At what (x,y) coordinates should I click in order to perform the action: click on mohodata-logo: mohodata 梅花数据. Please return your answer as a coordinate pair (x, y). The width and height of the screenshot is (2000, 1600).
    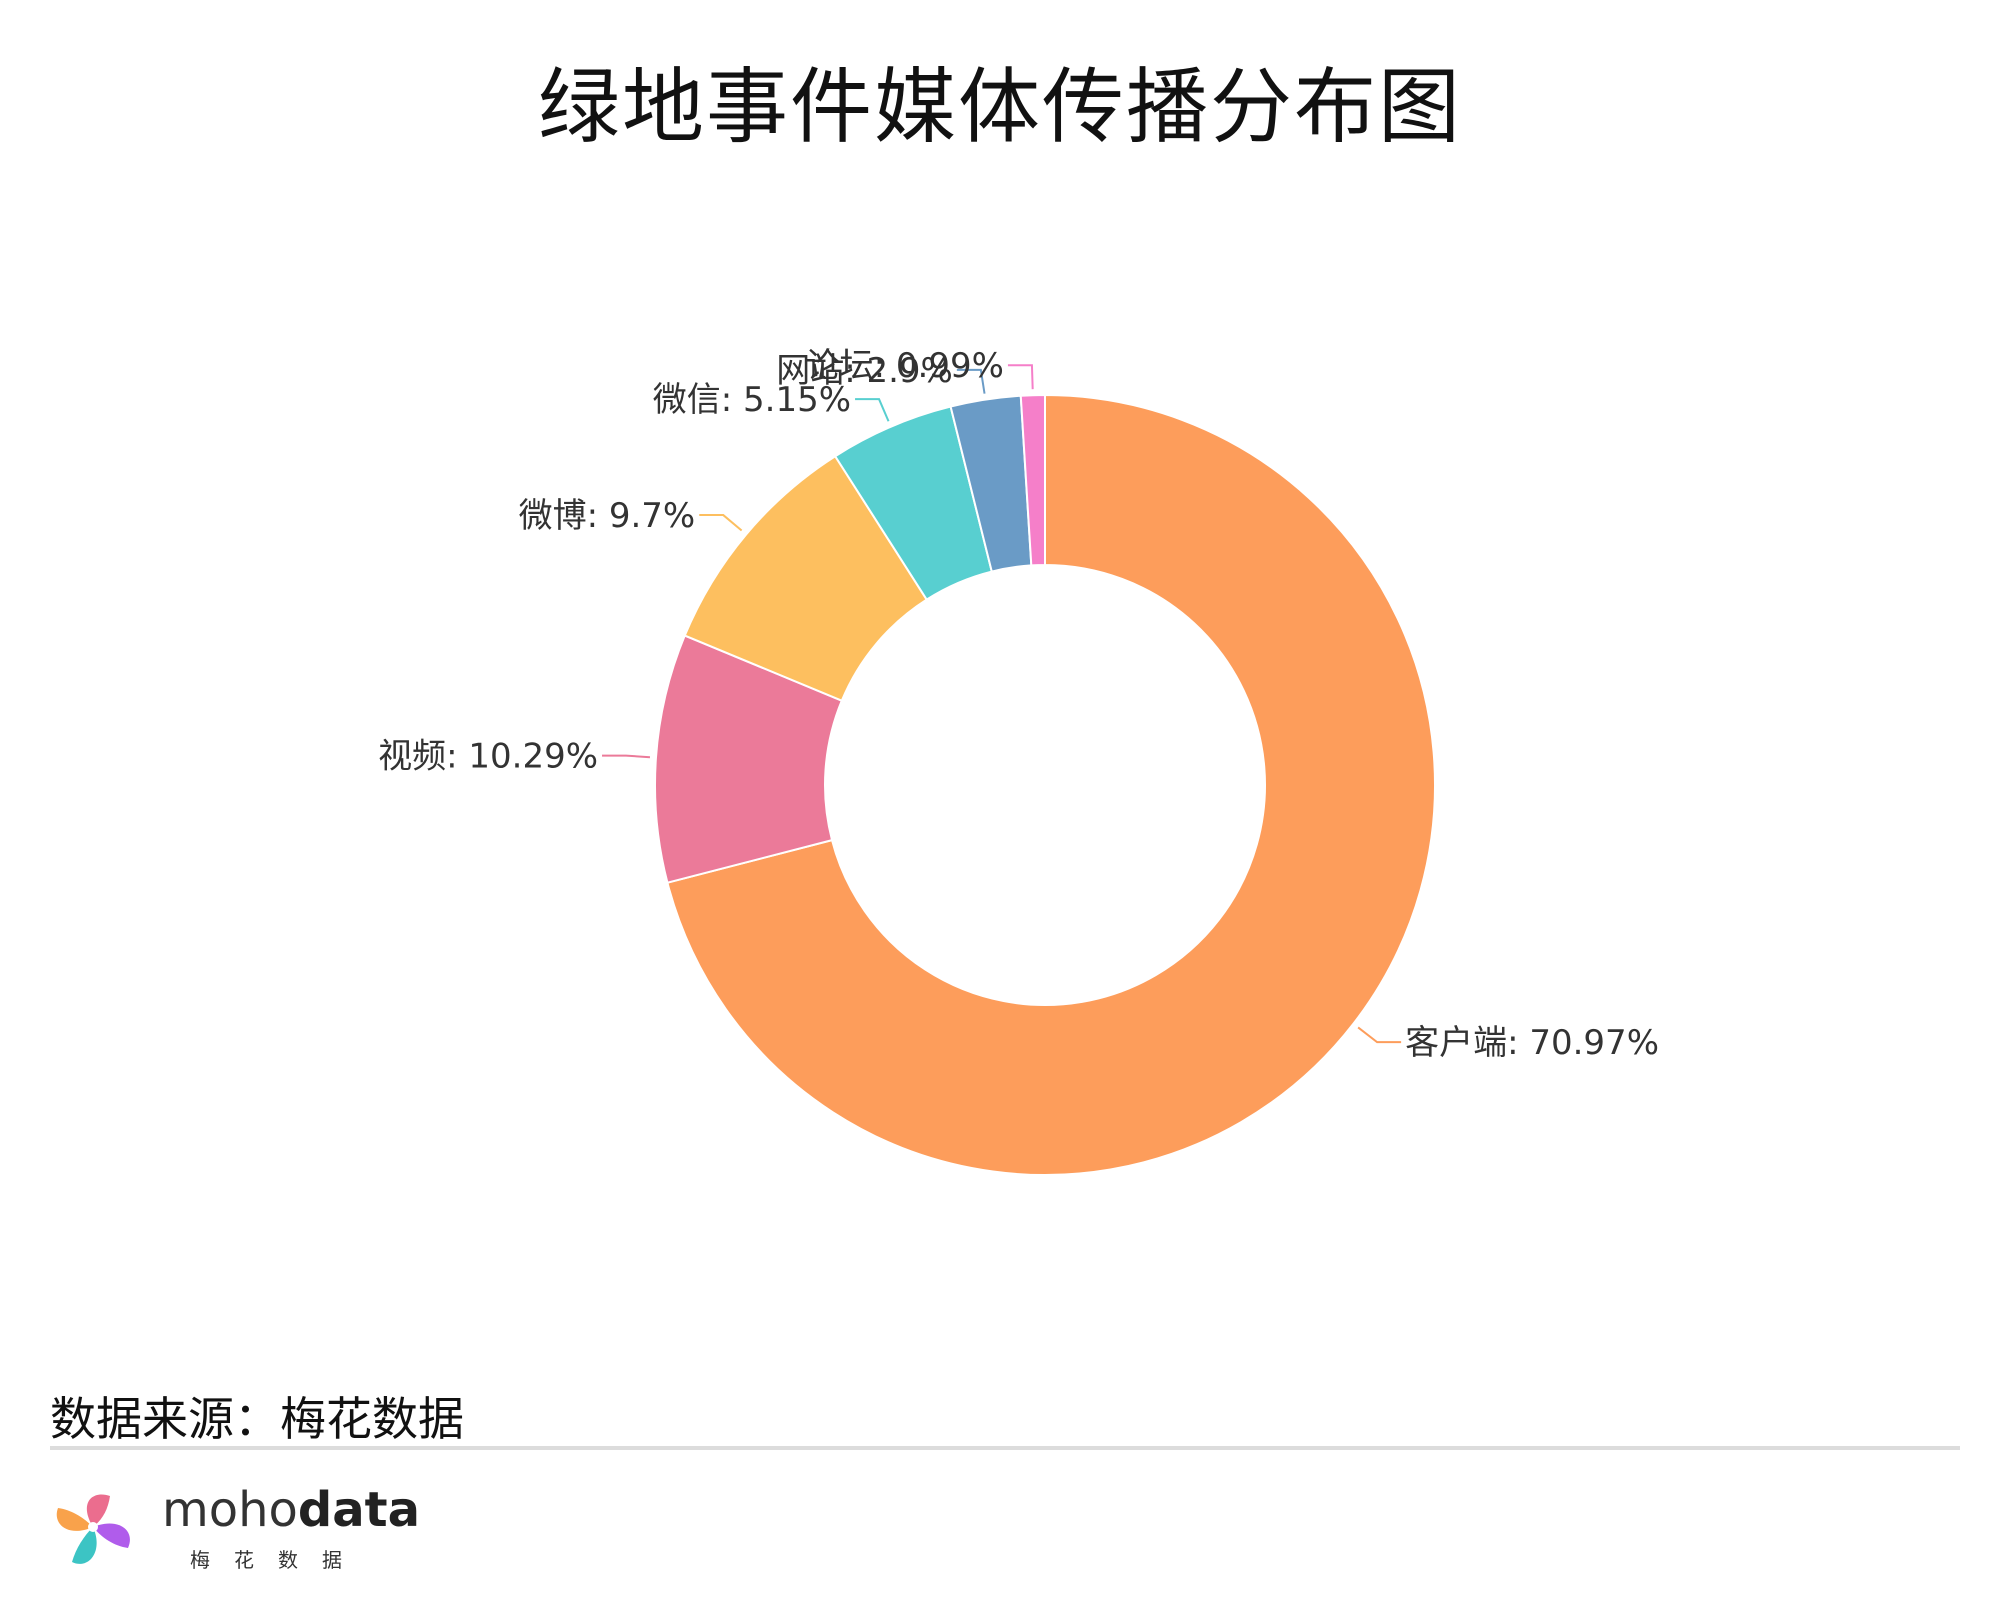
    Looking at the image, I should click on (258, 1532).